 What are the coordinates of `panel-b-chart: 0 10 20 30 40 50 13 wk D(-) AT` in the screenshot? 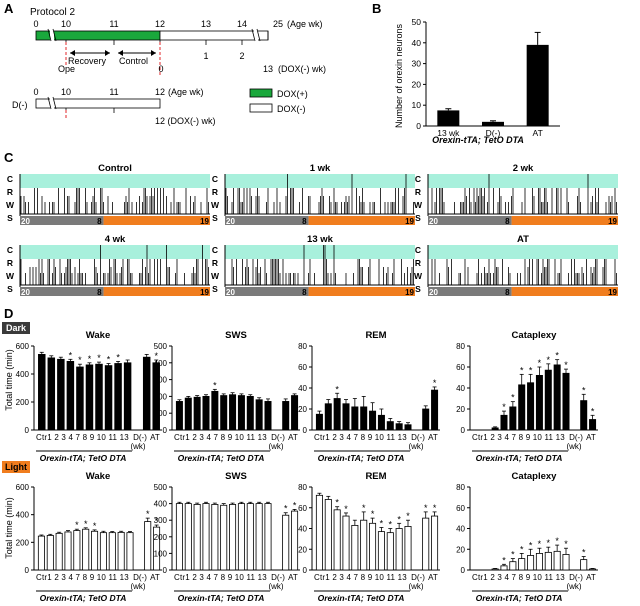 It's located at (486, 77).